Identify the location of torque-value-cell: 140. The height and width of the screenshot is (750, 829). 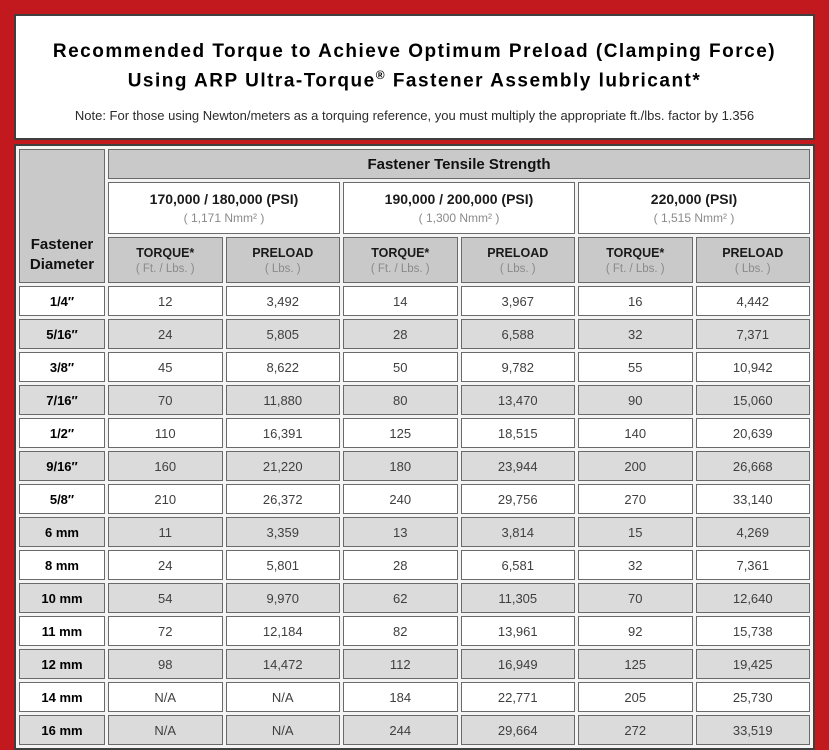
(635, 433).